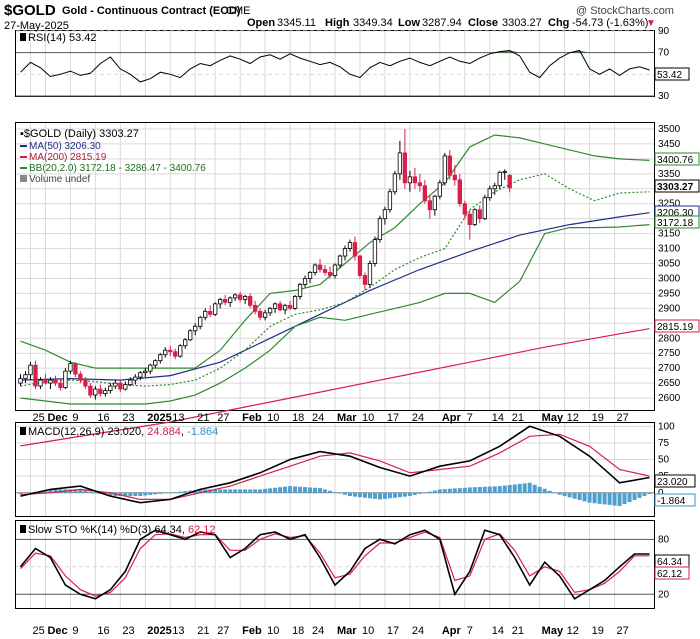 The width and height of the screenshot is (700, 639). What do you see at coordinates (75, 418) in the screenshot?
I see `x-tick-label: 9` at bounding box center [75, 418].